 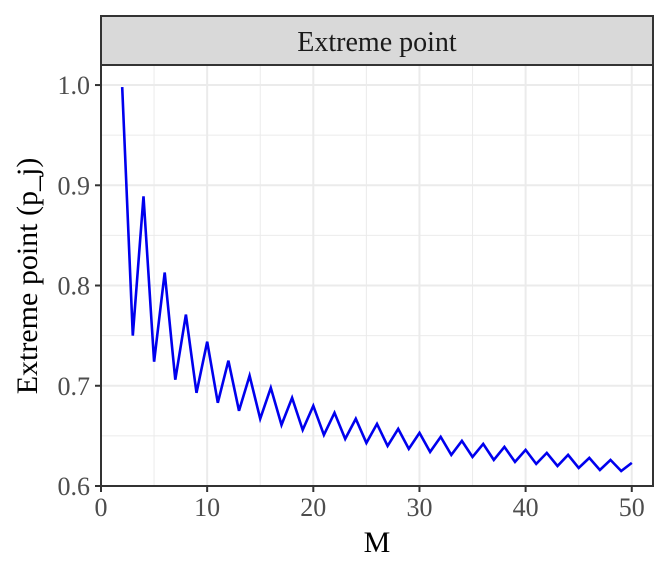 I want to click on y-tick-label: 0.6, so click(x=74, y=486).